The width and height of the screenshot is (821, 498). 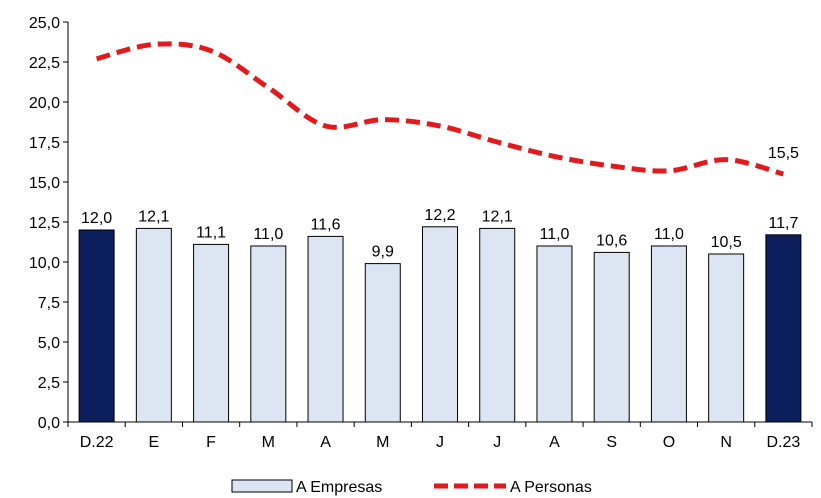 What do you see at coordinates (611, 442) in the screenshot?
I see `x-tick-label: S` at bounding box center [611, 442].